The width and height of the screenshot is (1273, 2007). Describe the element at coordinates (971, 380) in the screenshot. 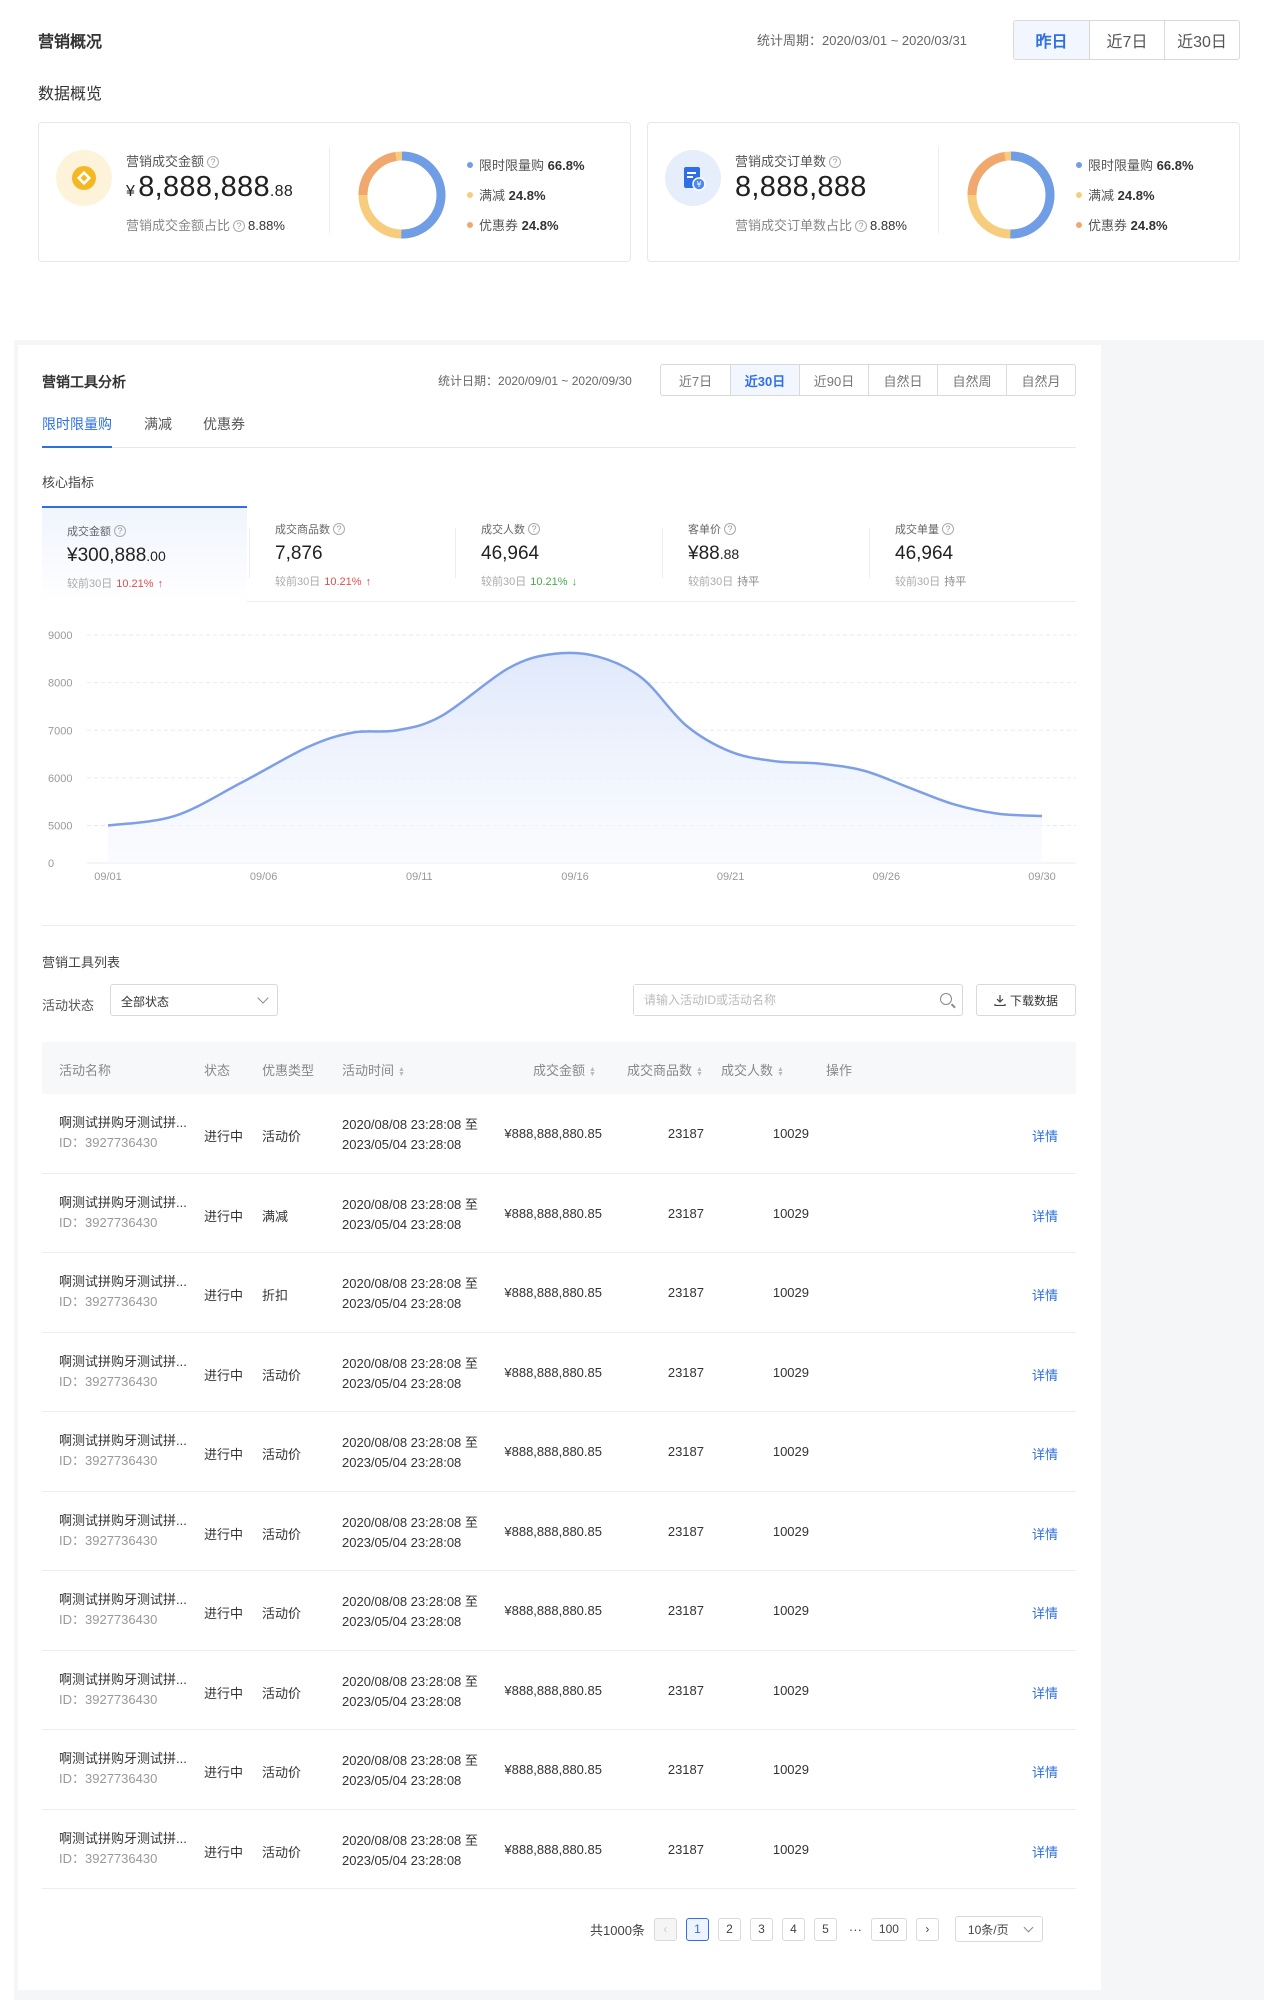

I see `range-natural-week-button: 自然周` at that location.